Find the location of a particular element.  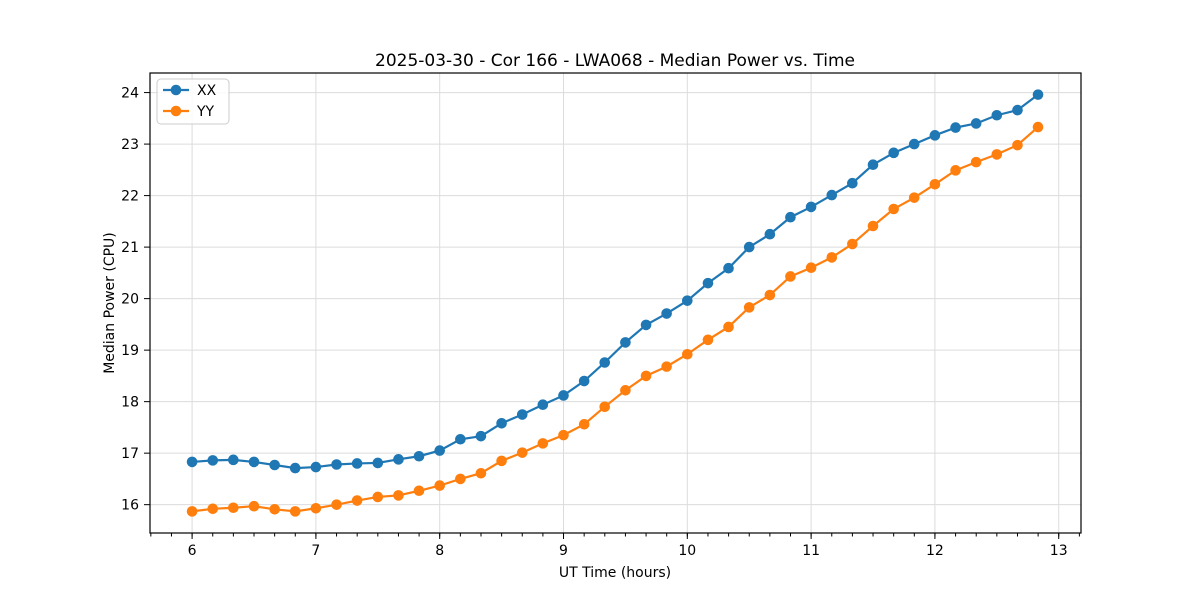

legend-item-xx: XX is located at coordinates (190, 91).